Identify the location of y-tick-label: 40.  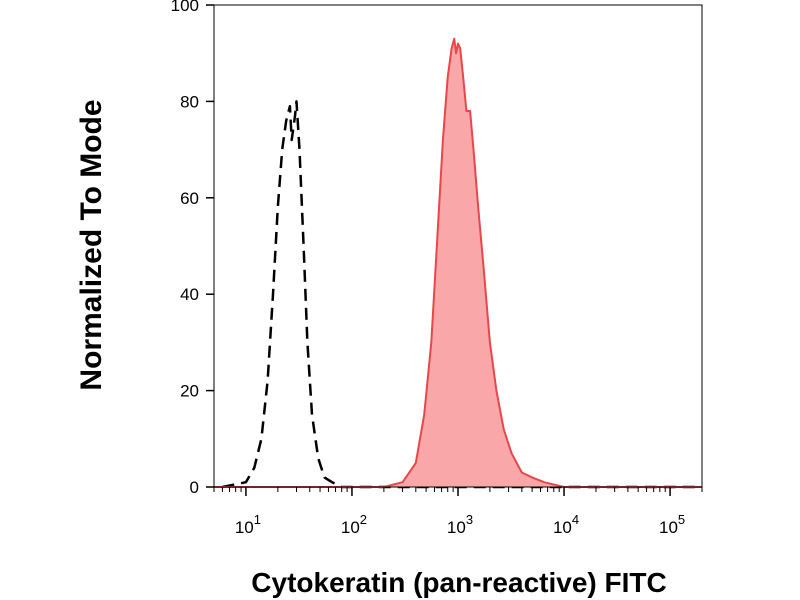
(189, 294).